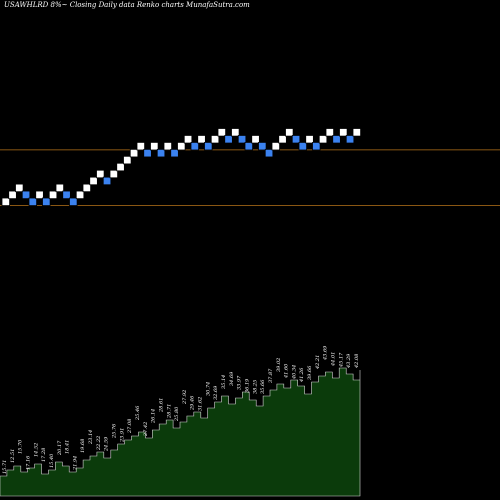 The image size is (500, 500). What do you see at coordinates (232, 378) in the screenshot?
I see `volume-label: 34.69` at bounding box center [232, 378].